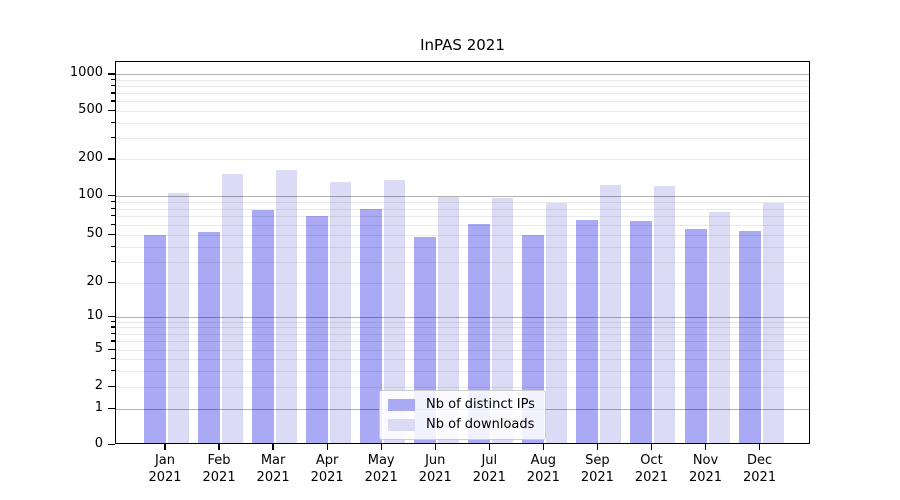  I want to click on legend-item: Nb of distinct IPs, so click(461, 405).